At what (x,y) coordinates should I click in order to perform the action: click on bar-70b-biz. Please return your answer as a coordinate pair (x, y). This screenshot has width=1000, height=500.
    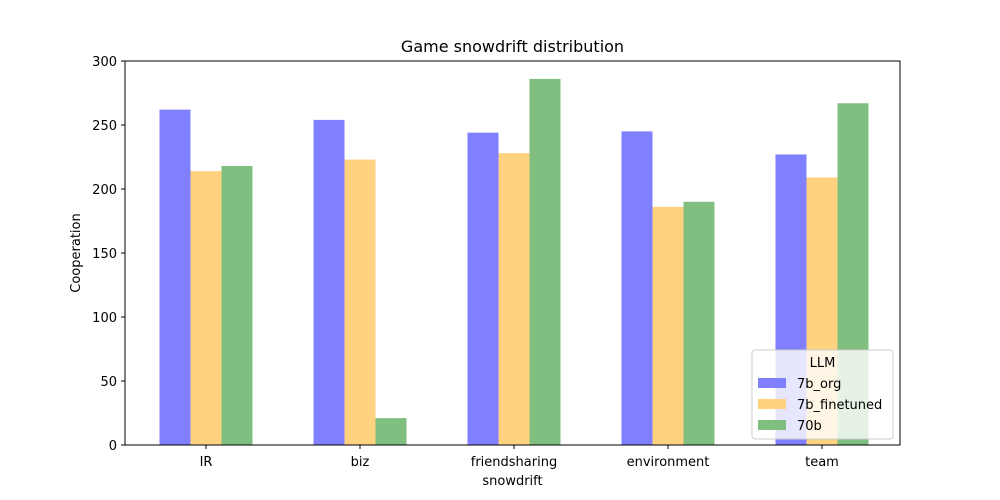
    Looking at the image, I should click on (391, 431).